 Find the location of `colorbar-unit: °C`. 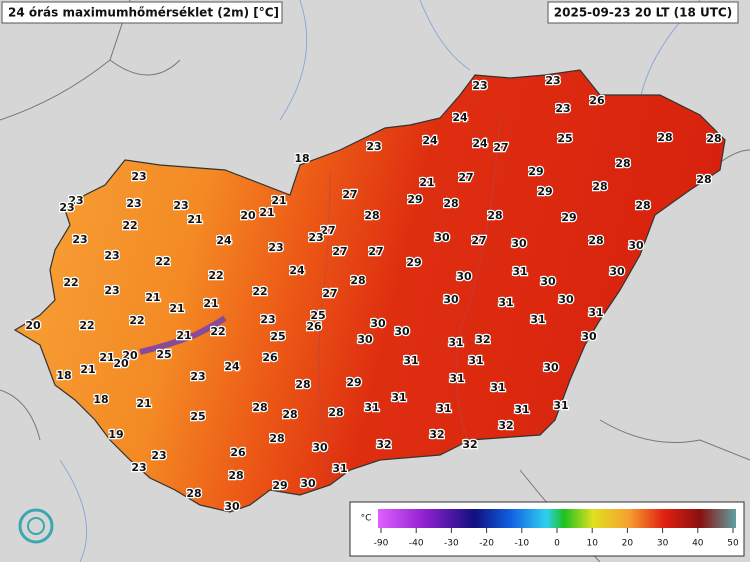

colorbar-unit: °C is located at coordinates (366, 519).